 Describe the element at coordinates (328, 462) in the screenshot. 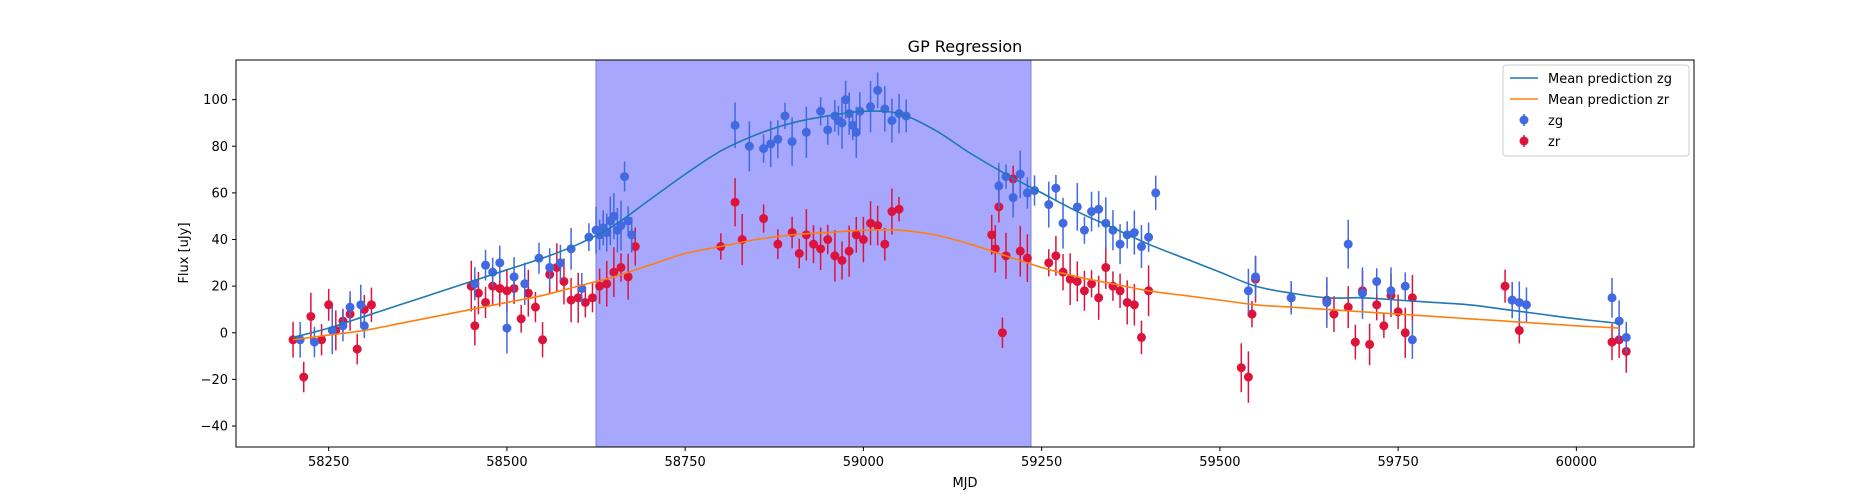

I see `x-tick-label: 58250` at that location.